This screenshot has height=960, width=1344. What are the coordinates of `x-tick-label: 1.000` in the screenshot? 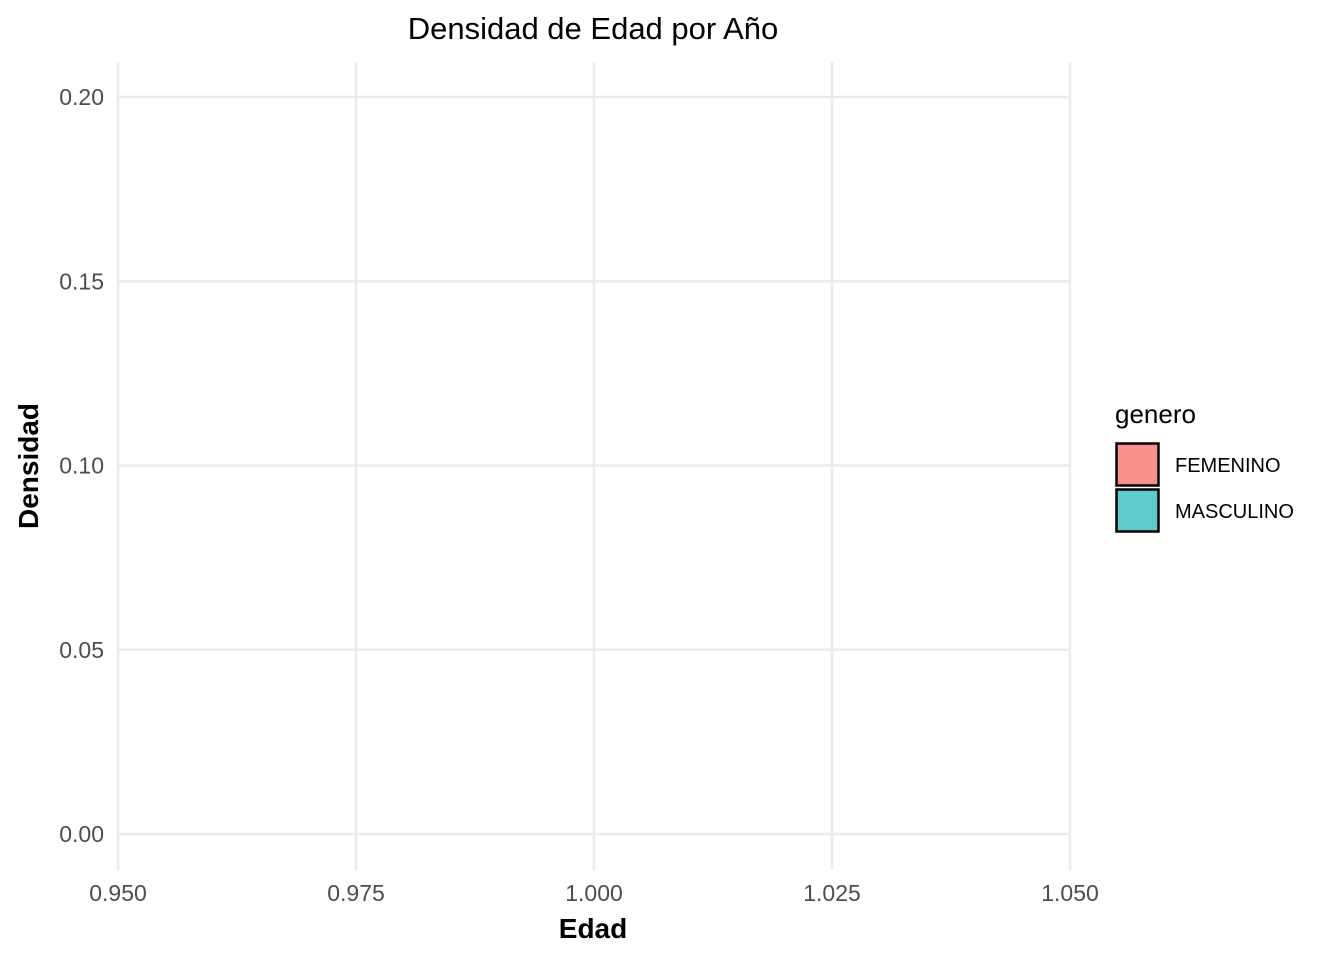 It's located at (594, 893).